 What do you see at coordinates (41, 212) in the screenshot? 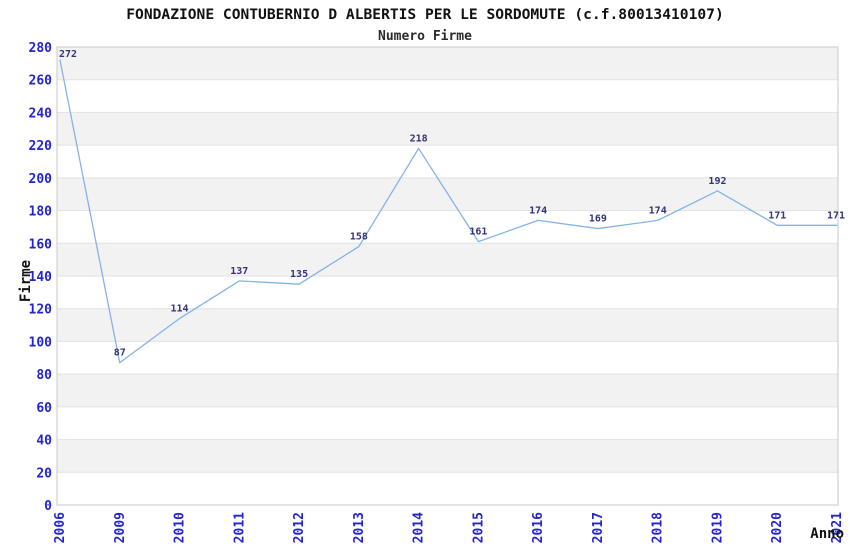
I see `y-tick-label: 180` at bounding box center [41, 212].